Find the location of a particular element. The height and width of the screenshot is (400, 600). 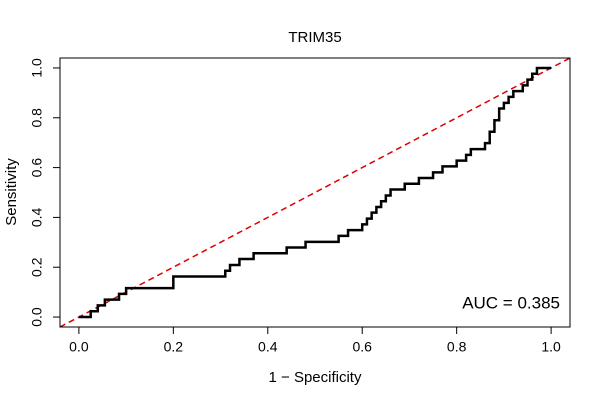

y-tick-label: 0.6 is located at coordinates (37, 168).